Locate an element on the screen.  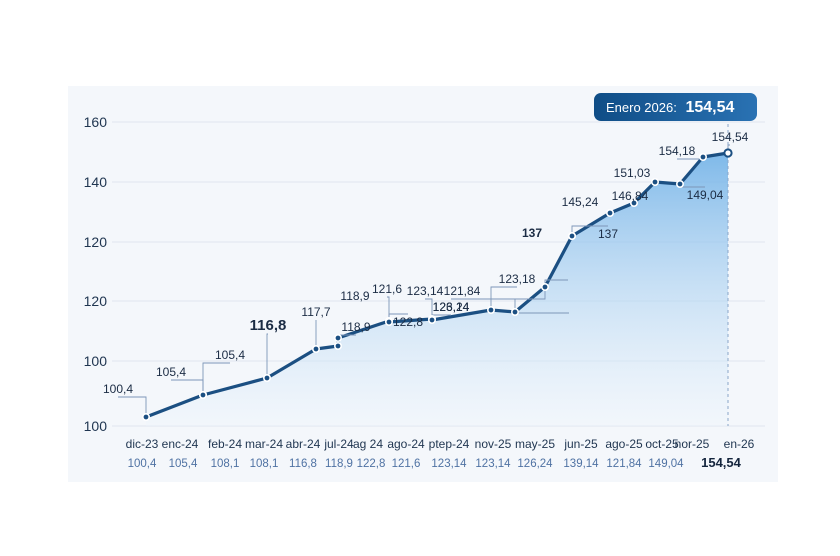
bottom-value: 116,8 is located at coordinates (303, 464).